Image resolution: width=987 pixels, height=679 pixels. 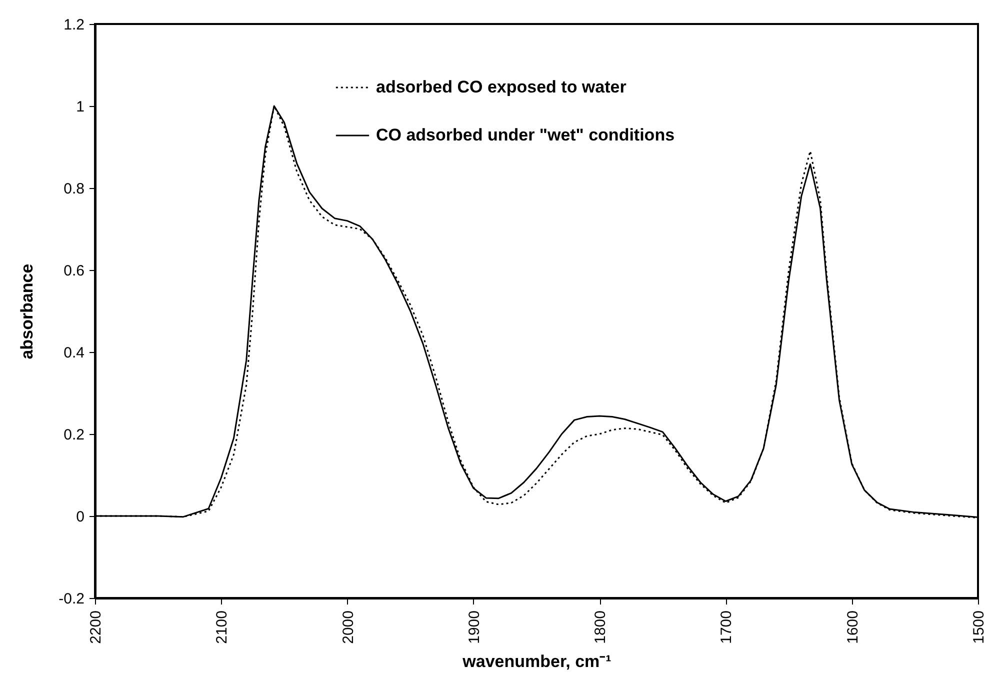 I want to click on x-tick-label: 2000, so click(x=348, y=627).